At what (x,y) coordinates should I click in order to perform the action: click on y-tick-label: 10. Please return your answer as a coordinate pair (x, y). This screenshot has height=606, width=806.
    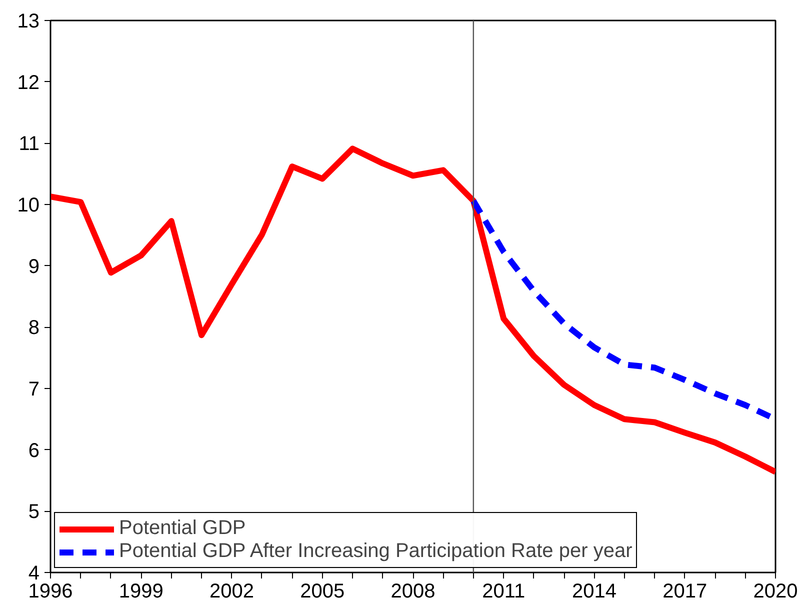
    Looking at the image, I should click on (28, 205).